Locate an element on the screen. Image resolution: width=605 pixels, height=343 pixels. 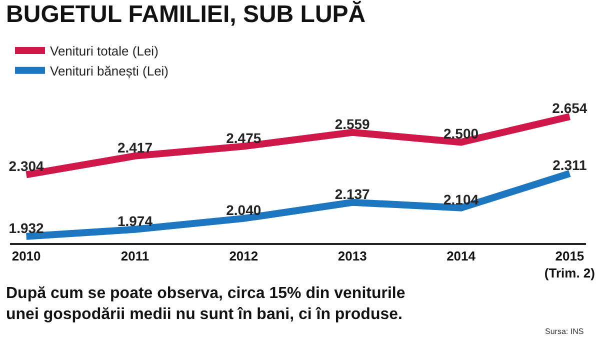
text: Sursa: INS is located at coordinates (564, 331).